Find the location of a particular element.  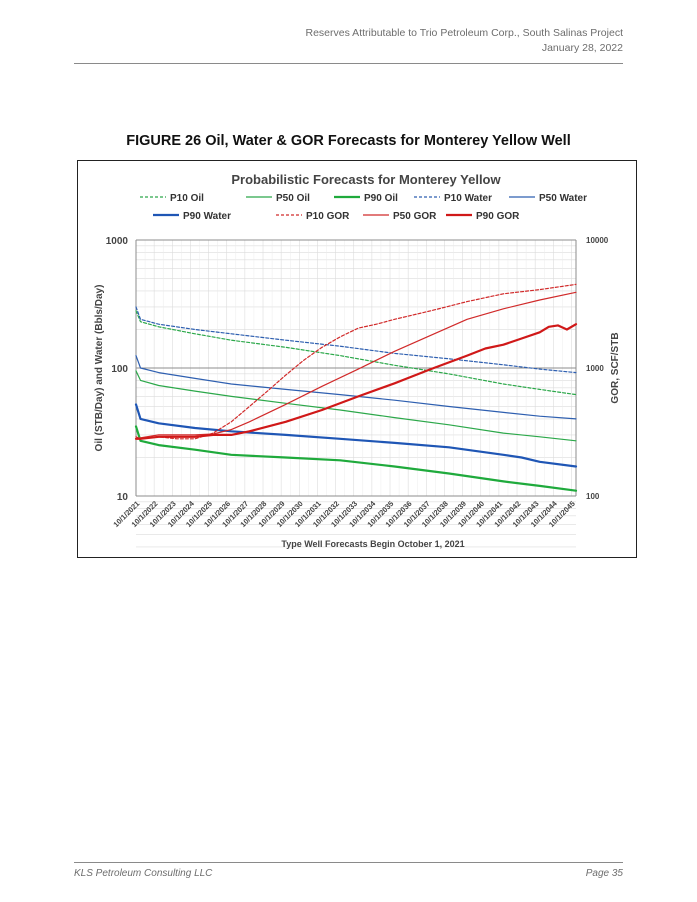

y-tick-label-left: 10 is located at coordinates (123, 497).